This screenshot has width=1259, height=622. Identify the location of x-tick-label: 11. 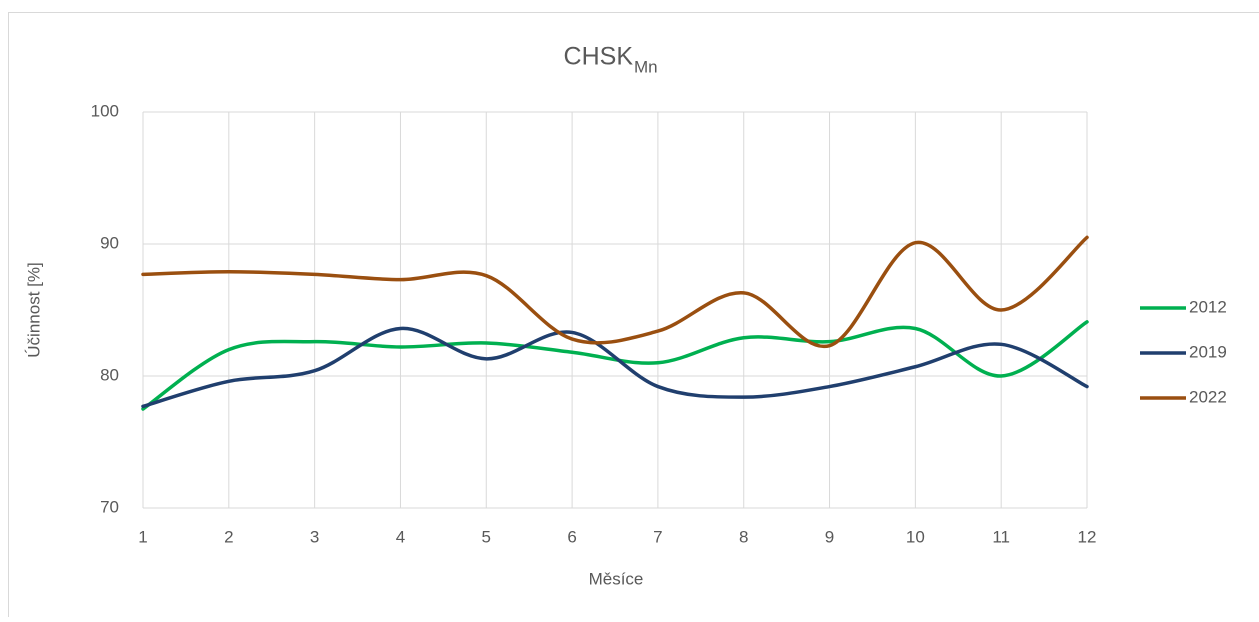
(1001, 536).